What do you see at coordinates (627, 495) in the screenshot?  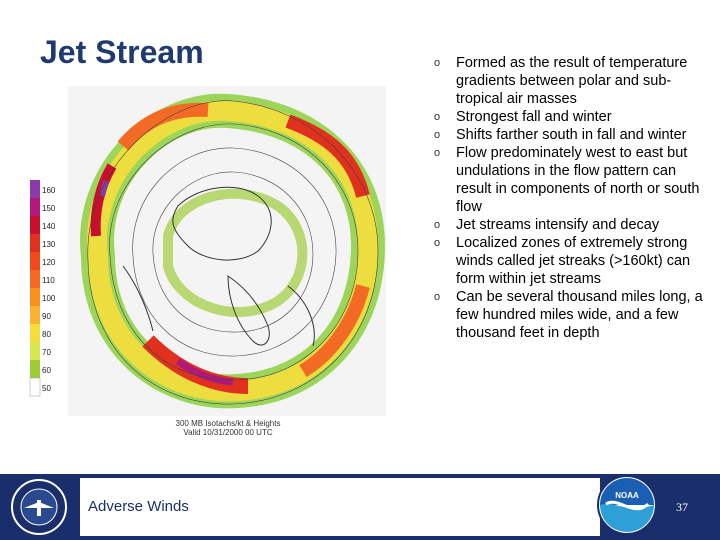 I see `noaa-logo-text: NOAA` at bounding box center [627, 495].